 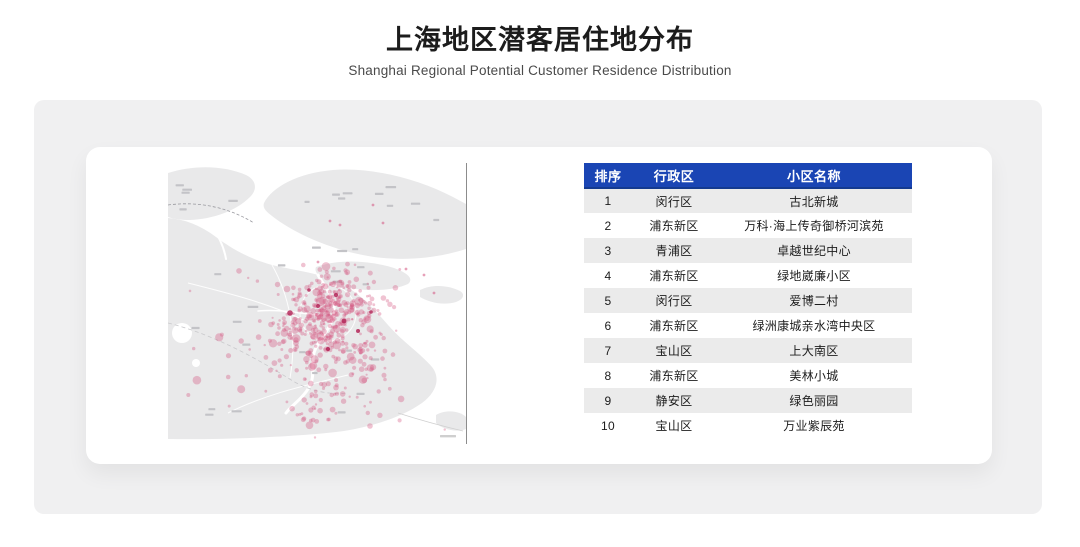 I want to click on map-density-dots, so click(x=316, y=321).